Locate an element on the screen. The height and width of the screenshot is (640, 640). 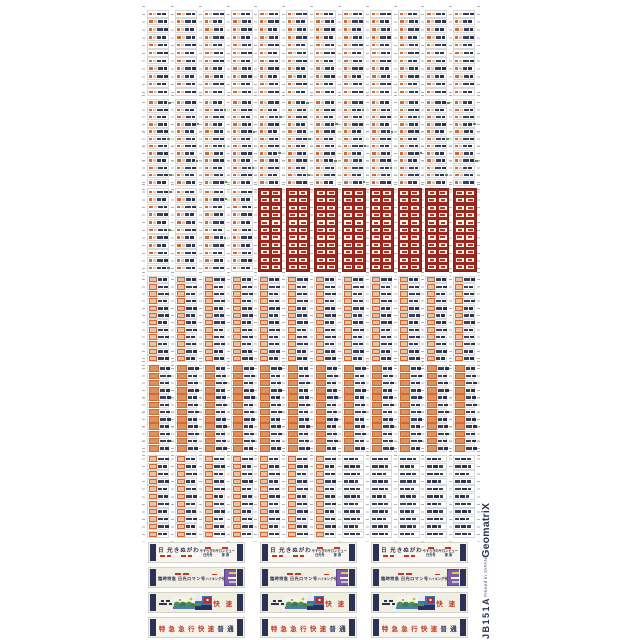
headmark-micro-note is located at coordinates (165, 602).